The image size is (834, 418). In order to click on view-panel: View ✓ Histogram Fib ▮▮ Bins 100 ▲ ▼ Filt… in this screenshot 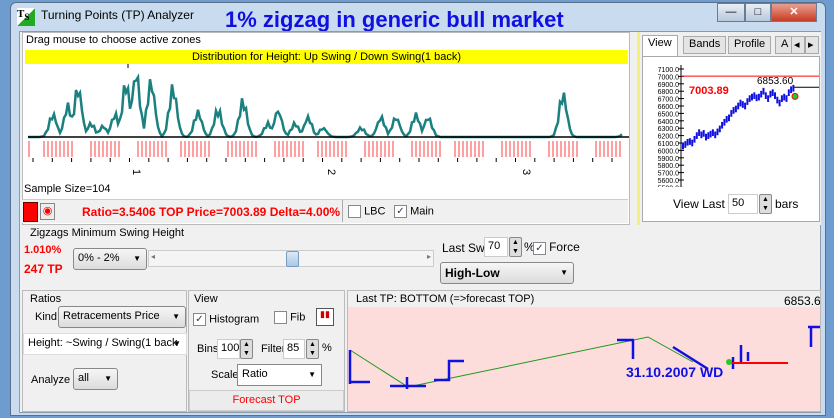, I will do `click(266, 351)`.